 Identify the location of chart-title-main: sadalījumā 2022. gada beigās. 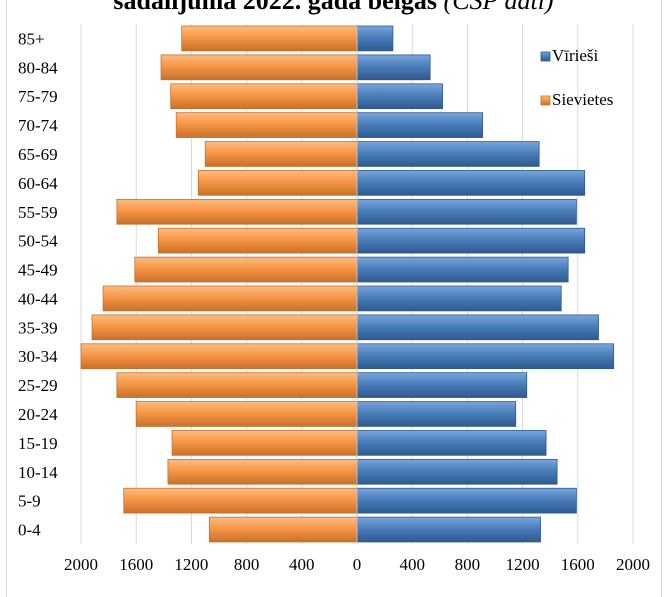
(275, 7).